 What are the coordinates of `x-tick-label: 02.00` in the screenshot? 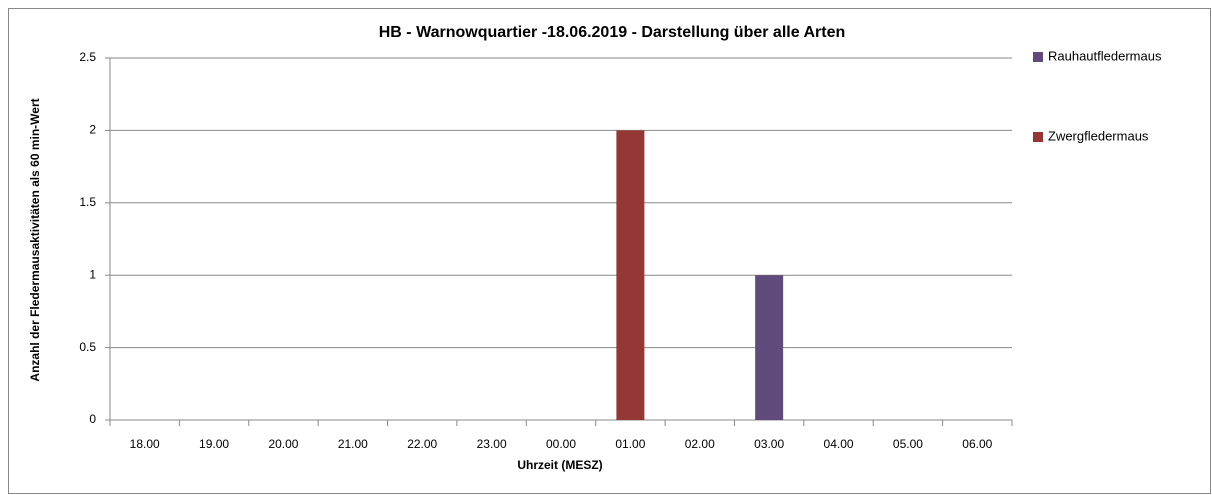 It's located at (700, 444).